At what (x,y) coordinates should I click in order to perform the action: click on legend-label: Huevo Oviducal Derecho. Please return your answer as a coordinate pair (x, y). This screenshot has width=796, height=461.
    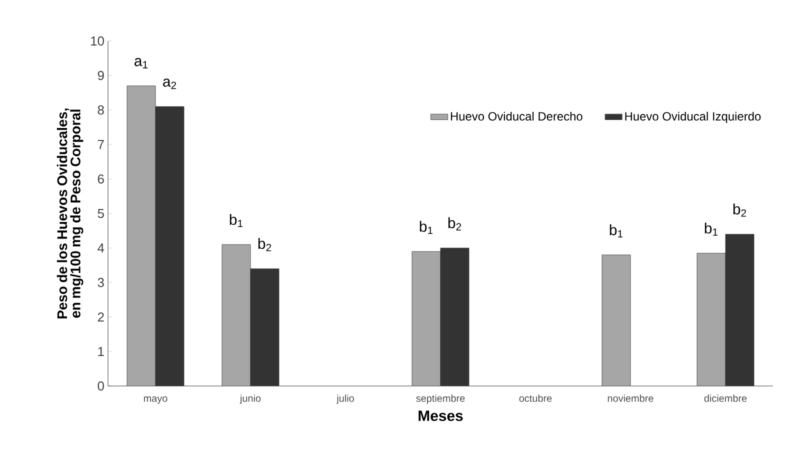
    Looking at the image, I should click on (516, 116).